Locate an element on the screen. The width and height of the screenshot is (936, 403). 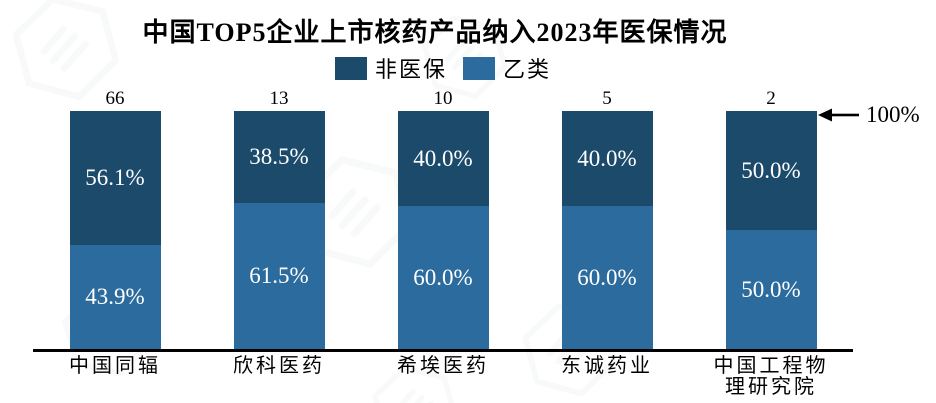
bar-segment: 43.9% is located at coordinates (115, 296).